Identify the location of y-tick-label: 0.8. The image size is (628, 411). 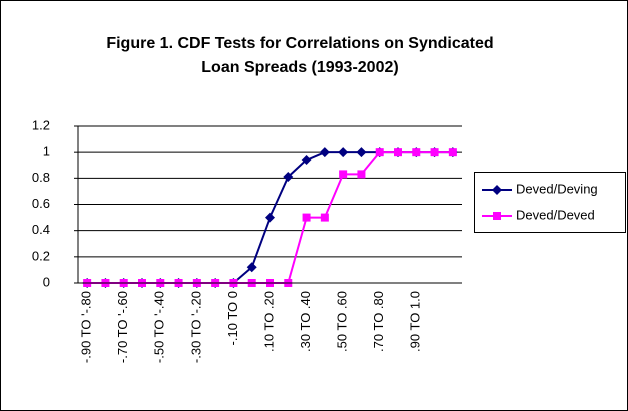
(41, 177).